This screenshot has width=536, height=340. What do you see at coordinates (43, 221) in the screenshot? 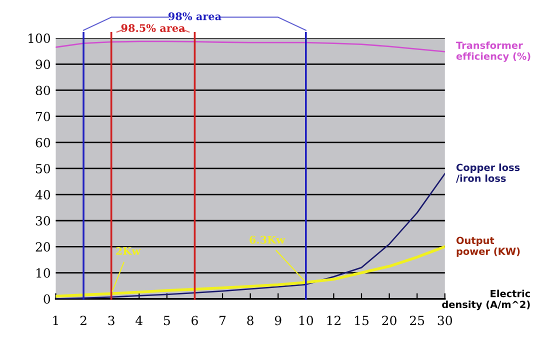
I see `y-tick-label: 30` at bounding box center [43, 221].